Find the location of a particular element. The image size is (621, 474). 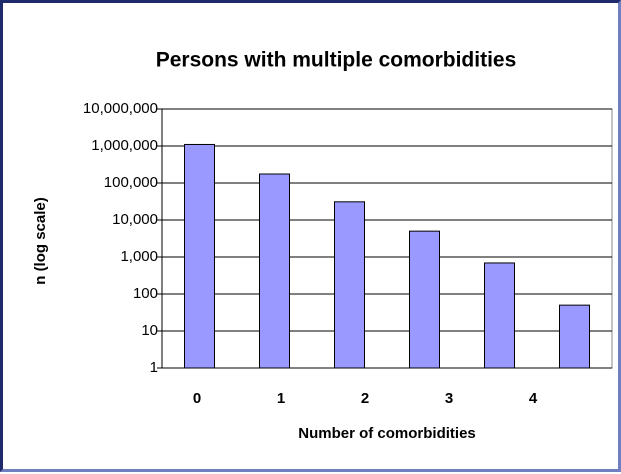

x-tick-label: 3 is located at coordinates (449, 398).